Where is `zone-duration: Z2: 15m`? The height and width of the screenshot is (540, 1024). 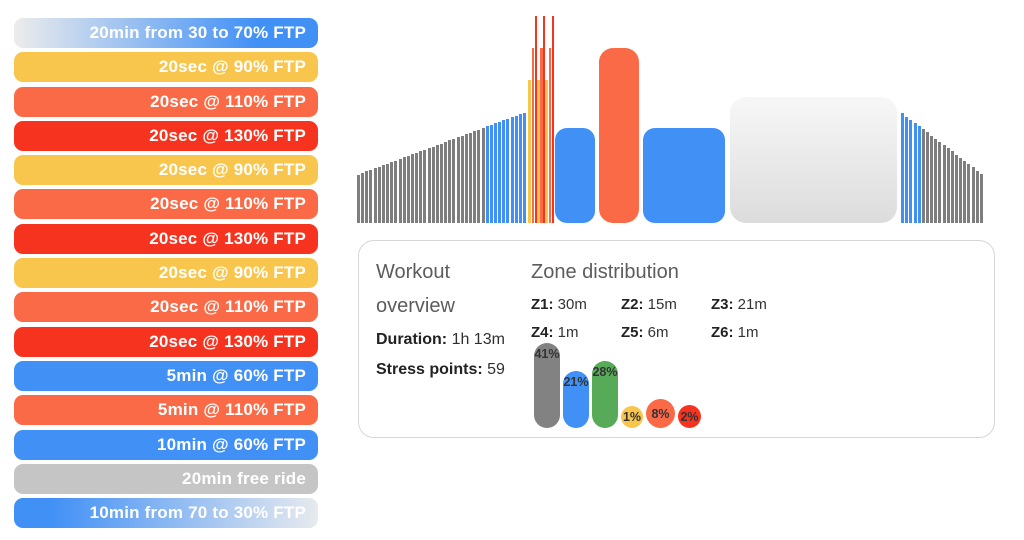
zone-duration: Z2: 15m is located at coordinates (649, 304).